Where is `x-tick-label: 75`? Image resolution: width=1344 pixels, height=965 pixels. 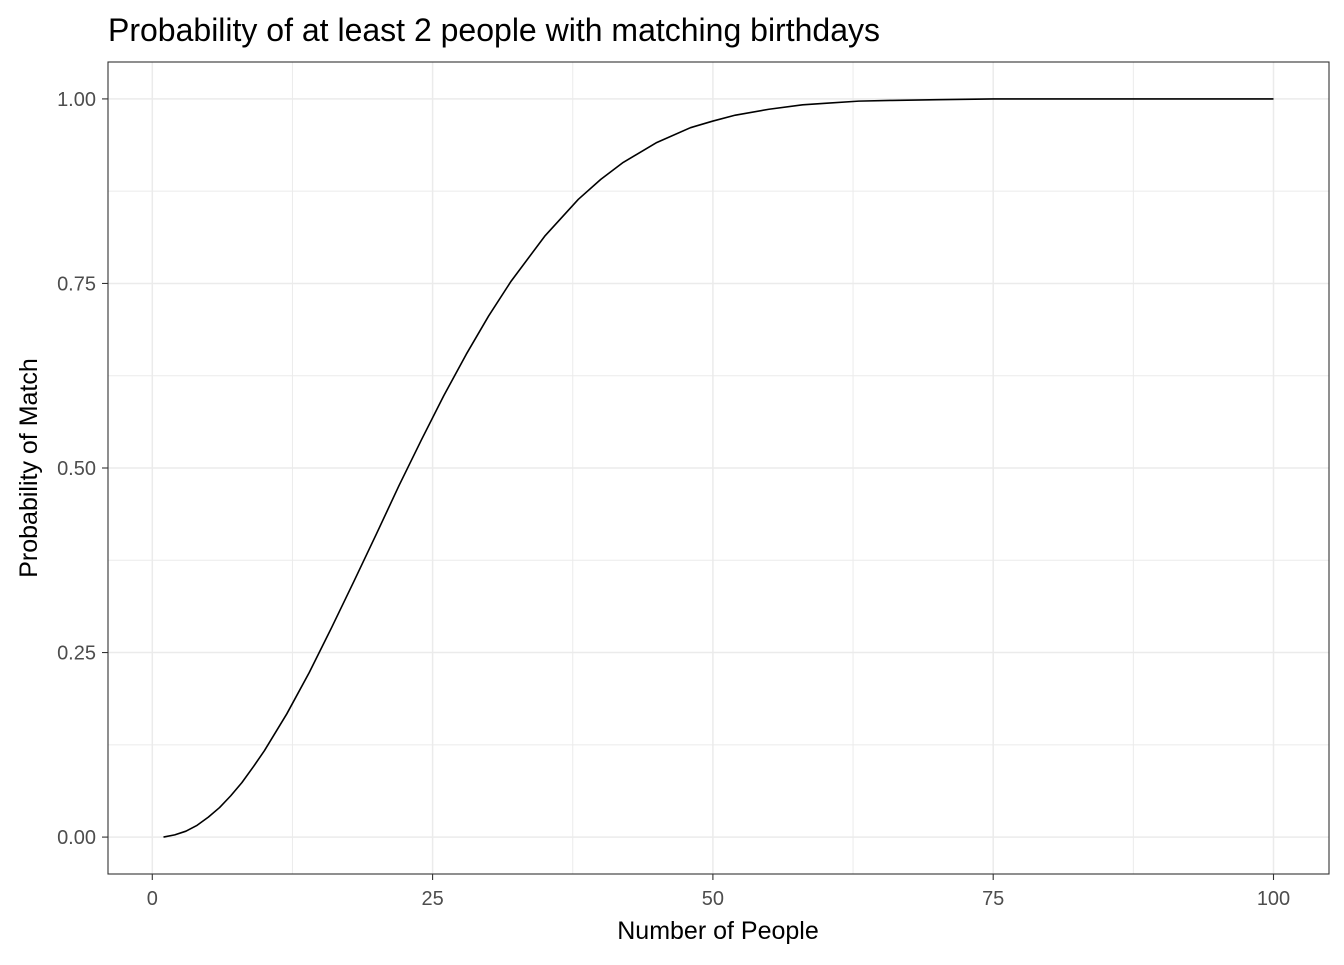 x-tick-label: 75 is located at coordinates (993, 899).